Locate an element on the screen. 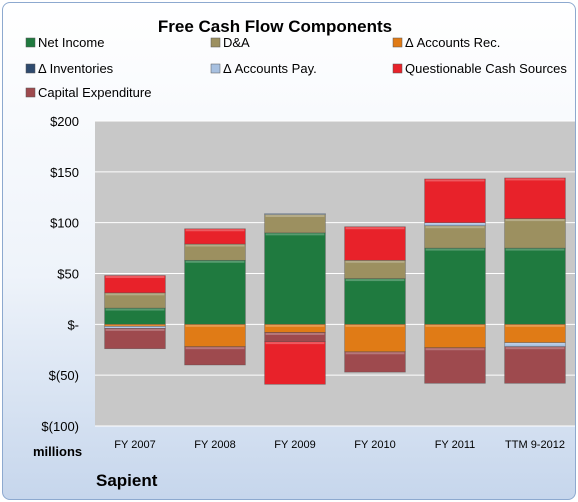  y-tick-label: $200 is located at coordinates (64, 121).